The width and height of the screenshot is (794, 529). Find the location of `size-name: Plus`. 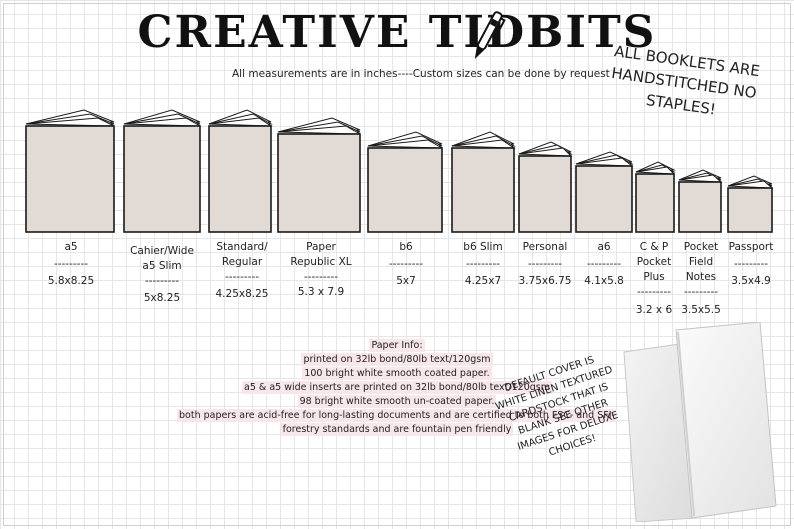

size-name: Plus is located at coordinates (654, 277).